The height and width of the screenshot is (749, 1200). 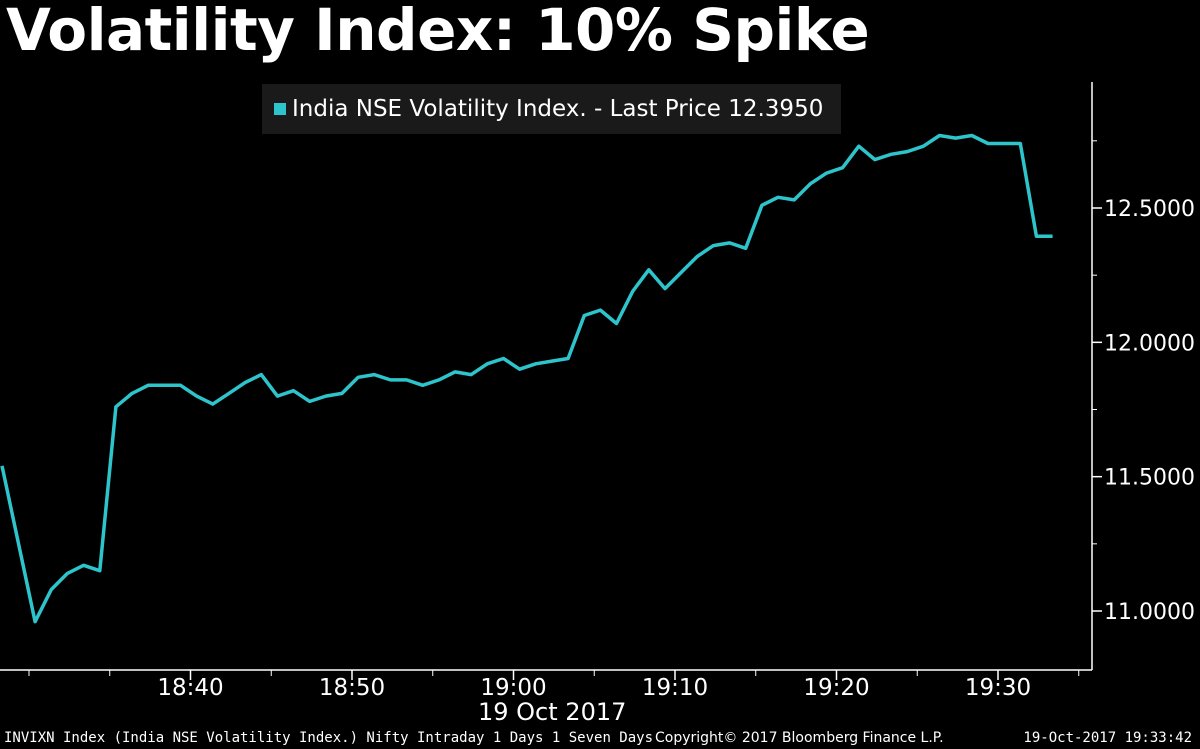 What do you see at coordinates (513, 688) in the screenshot?
I see `x-tick-label: 19:00` at bounding box center [513, 688].